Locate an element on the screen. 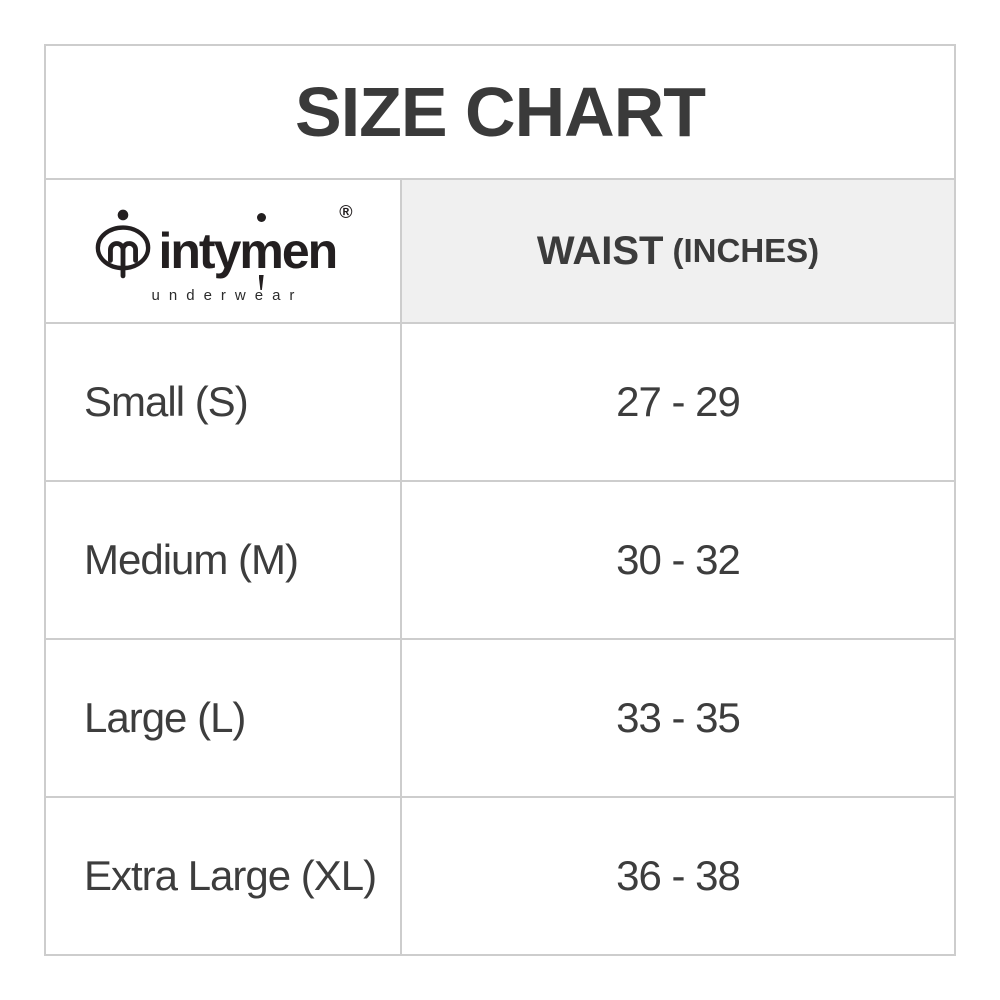 This screenshot has width=1000, height=1000. waist-column-header: WAIST (INCHES) is located at coordinates (677, 251).